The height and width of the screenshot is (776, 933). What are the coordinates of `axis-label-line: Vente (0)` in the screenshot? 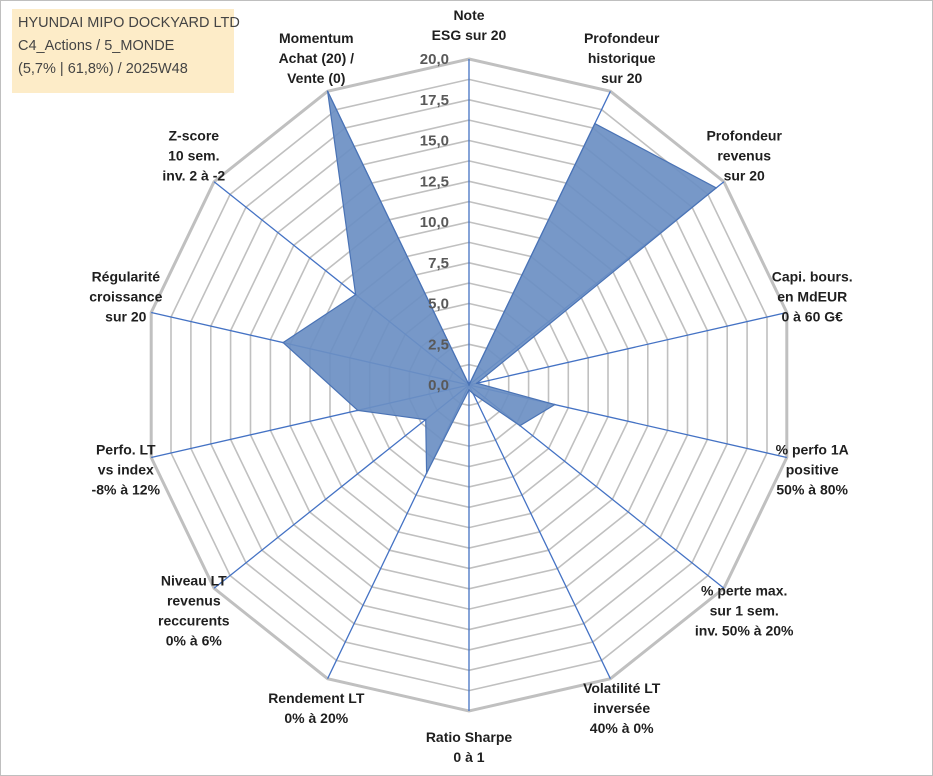 It's located at (316, 78).